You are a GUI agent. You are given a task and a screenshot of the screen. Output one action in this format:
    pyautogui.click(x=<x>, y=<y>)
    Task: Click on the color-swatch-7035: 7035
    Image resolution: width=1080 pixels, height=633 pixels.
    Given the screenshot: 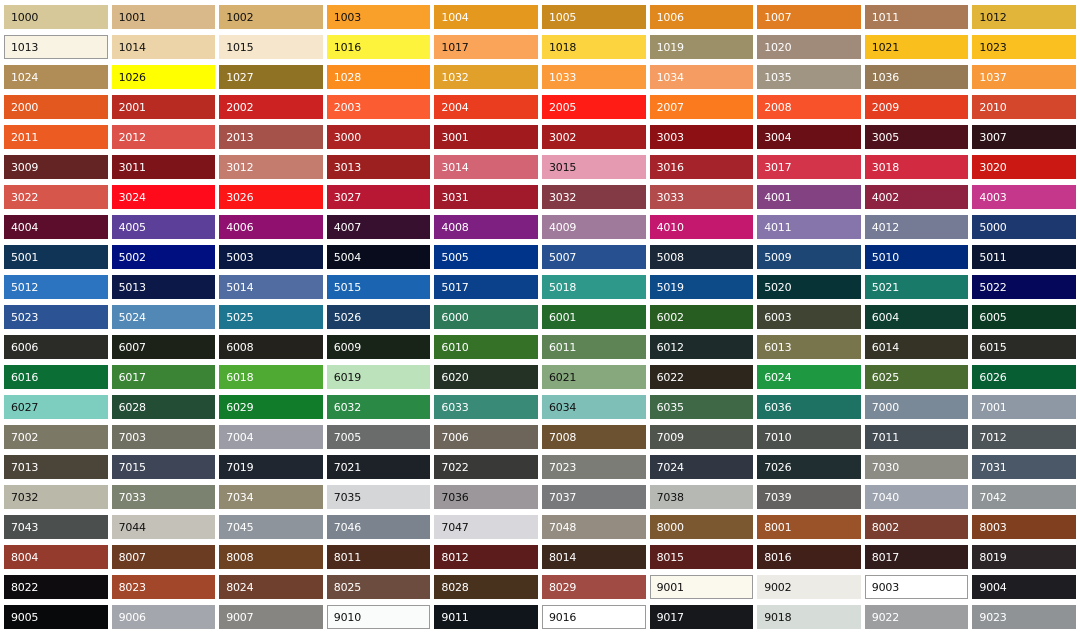 What is the action you would take?
    pyautogui.click(x=378, y=497)
    